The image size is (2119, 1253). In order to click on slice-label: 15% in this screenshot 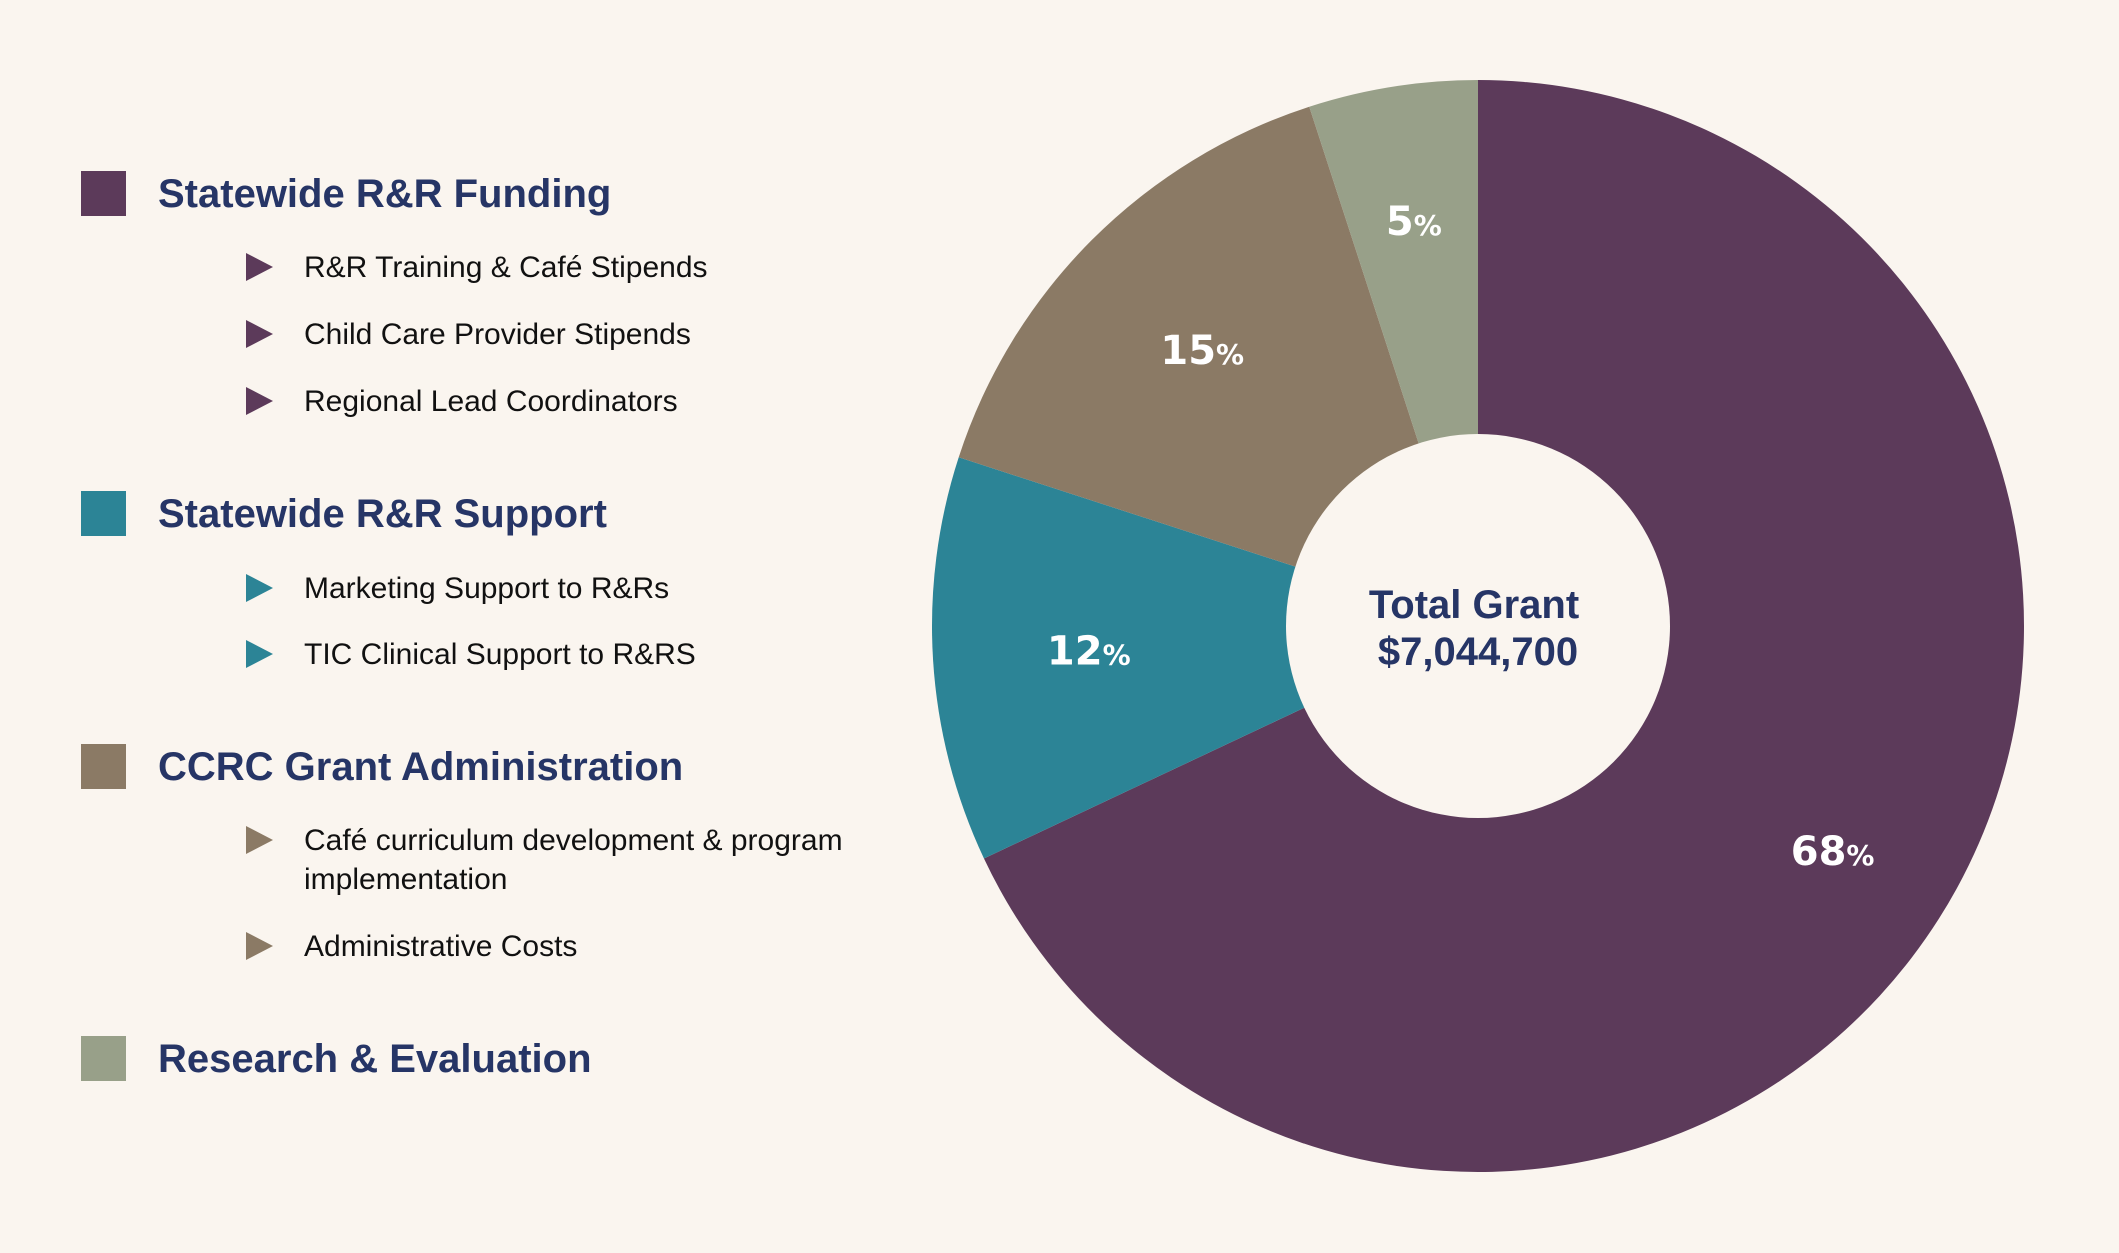, I will do `click(1202, 351)`.